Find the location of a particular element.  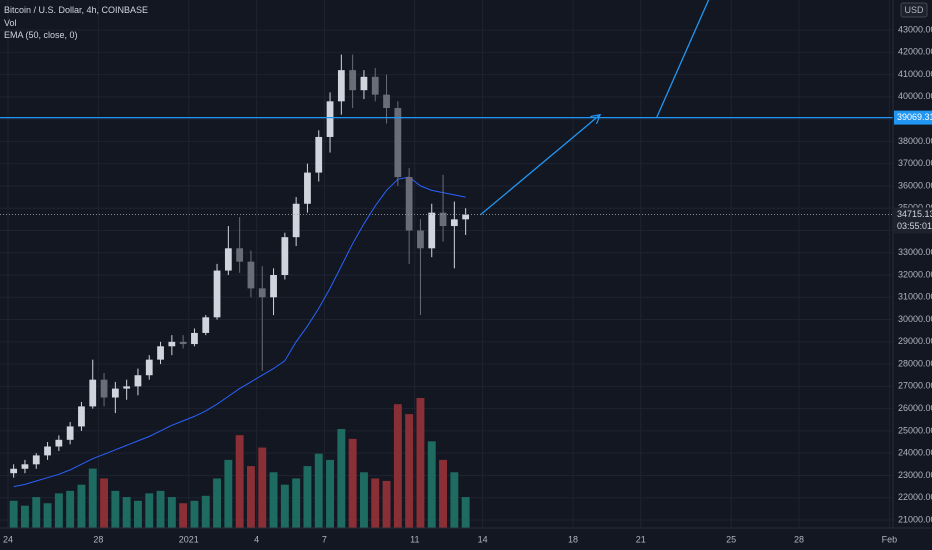

y-tick-label: 37000.00 is located at coordinates (915, 163).